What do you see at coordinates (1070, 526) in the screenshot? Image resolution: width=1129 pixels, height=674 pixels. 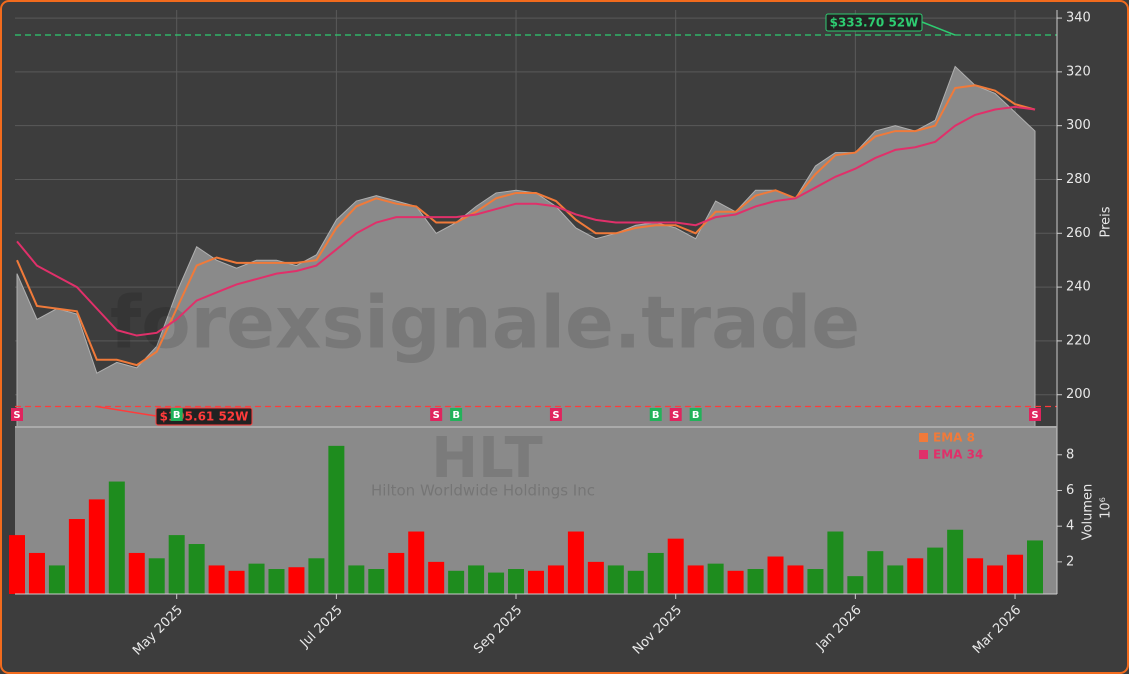 I see `y-tick-label: 4` at bounding box center [1070, 526].